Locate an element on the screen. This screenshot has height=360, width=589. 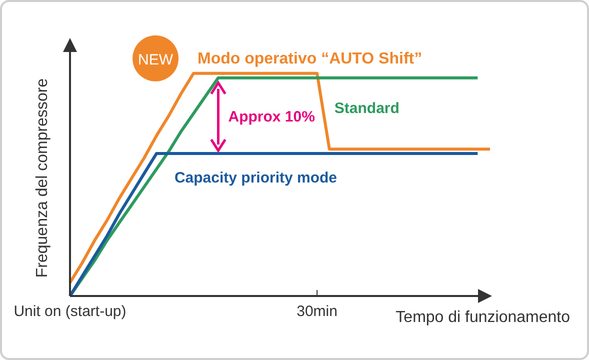
x-tick-label: Unit on (start-up) is located at coordinates (70, 311).